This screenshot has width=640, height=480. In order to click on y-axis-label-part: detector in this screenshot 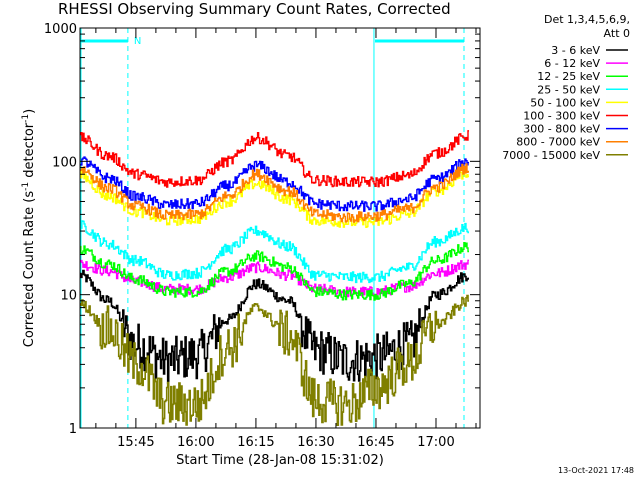, I will do `click(29, 152)`.